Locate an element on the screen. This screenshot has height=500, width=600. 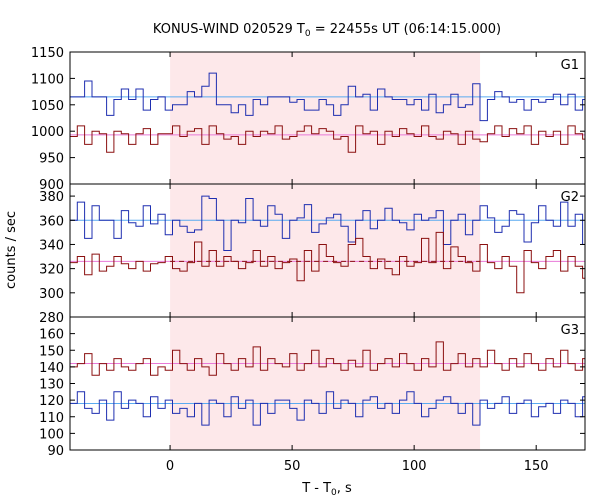
x-axis-label: T - T0, s is located at coordinates (326, 489).